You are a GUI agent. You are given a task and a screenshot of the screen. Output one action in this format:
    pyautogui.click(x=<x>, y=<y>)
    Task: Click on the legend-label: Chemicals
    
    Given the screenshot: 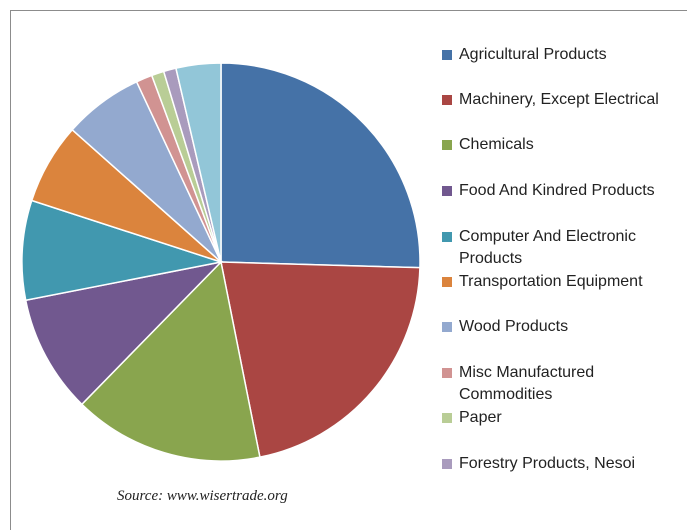 What is the action you would take?
    pyautogui.click(x=496, y=144)
    